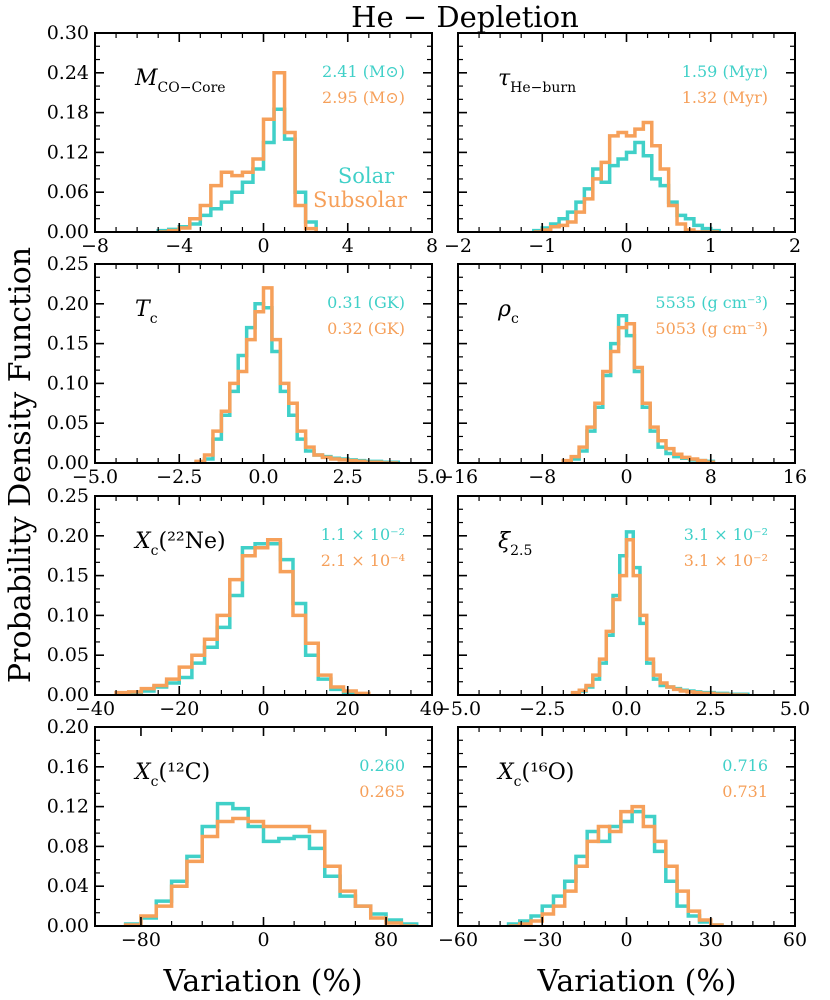 The width and height of the screenshot is (830, 1000). What do you see at coordinates (382, 765) in the screenshot?
I see `solar-value: 0.260` at bounding box center [382, 765].